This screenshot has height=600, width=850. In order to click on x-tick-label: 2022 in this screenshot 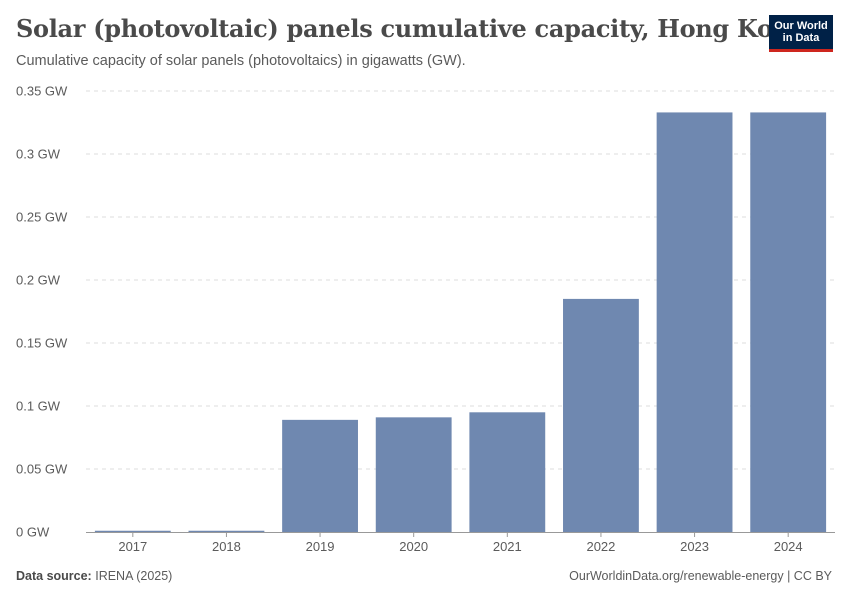, I will do `click(600, 546)`.